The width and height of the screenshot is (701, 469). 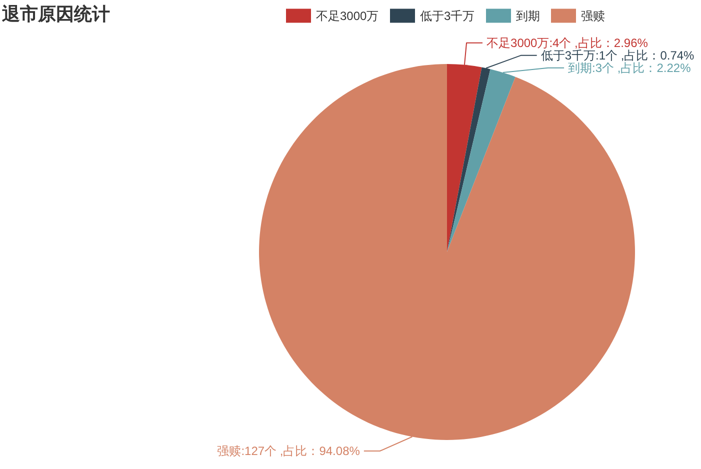 I want to click on legend-label: 低于3千万, so click(x=447, y=15).